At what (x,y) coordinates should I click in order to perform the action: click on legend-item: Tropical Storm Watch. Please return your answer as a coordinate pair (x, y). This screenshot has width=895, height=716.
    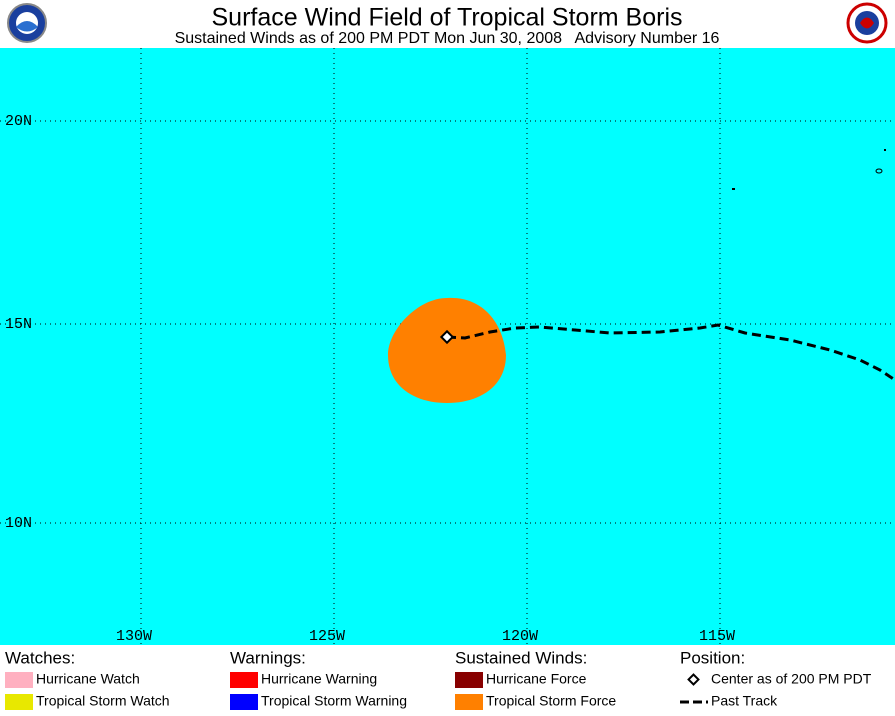
    Looking at the image, I should click on (103, 701).